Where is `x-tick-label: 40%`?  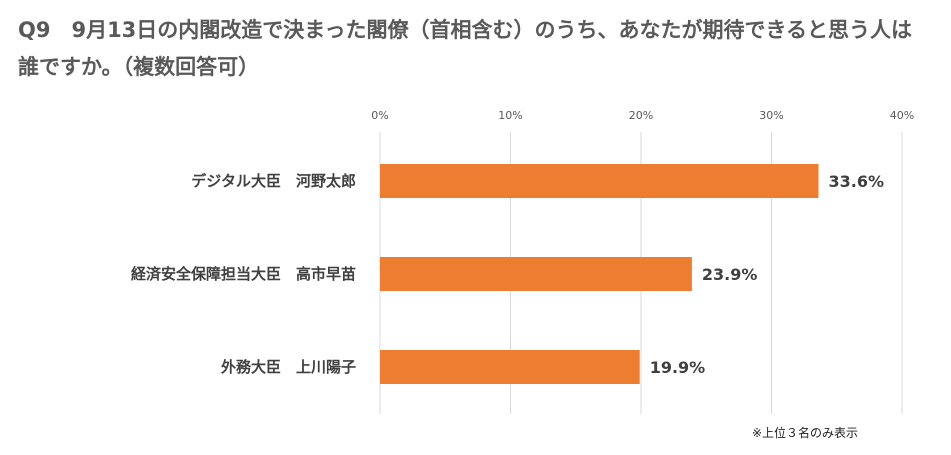
x-tick-label: 40% is located at coordinates (902, 115).